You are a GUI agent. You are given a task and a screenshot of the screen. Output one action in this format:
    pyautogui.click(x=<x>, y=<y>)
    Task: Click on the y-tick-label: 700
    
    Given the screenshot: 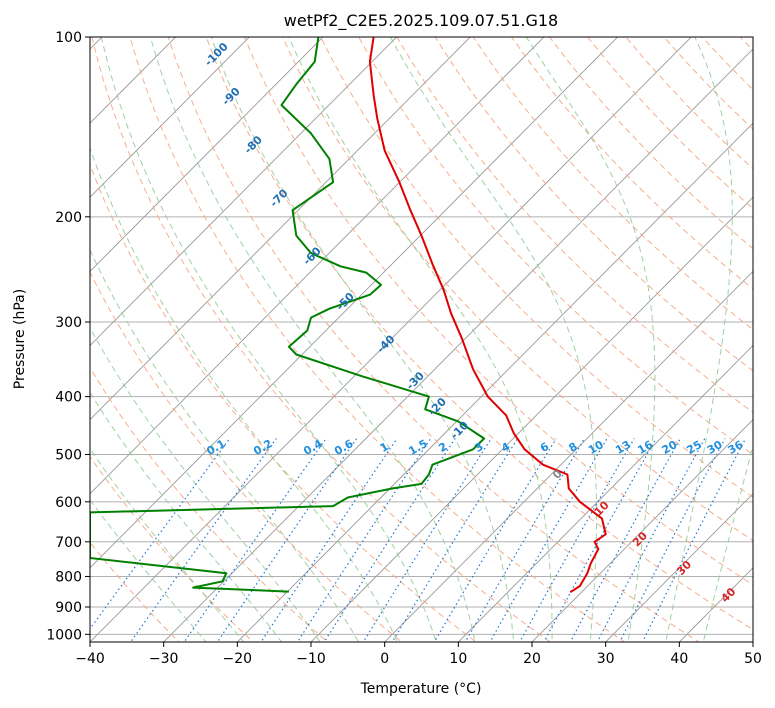 What is the action you would take?
    pyautogui.click(x=68, y=543)
    